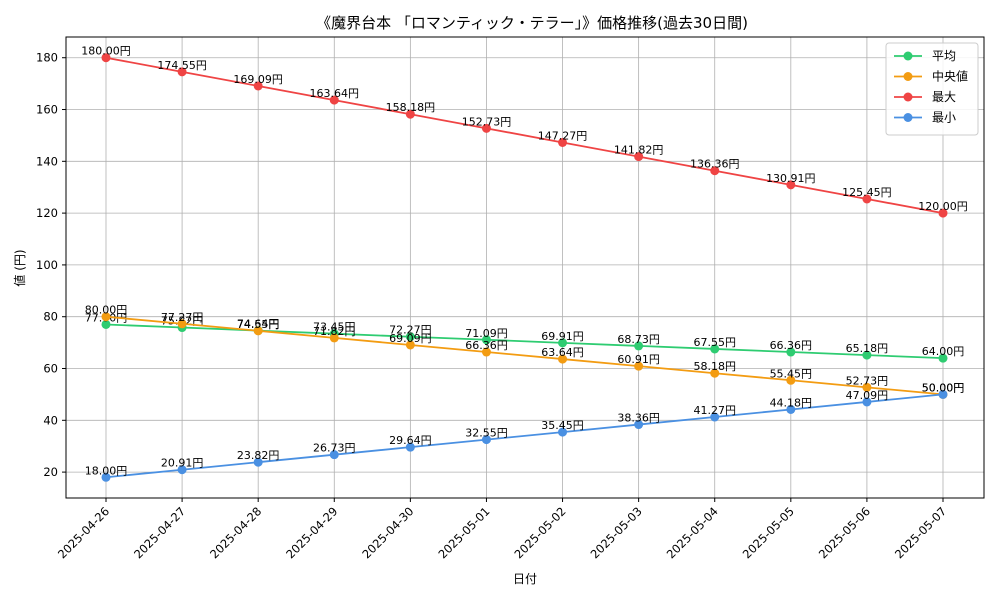 The width and height of the screenshot is (1000, 600). What do you see at coordinates (47, 58) in the screenshot?
I see `y-tick-label: 180` at bounding box center [47, 58].